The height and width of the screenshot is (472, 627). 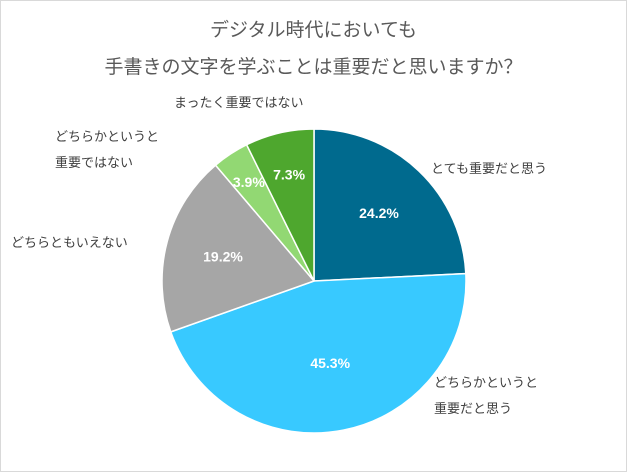 I want to click on chart-title-line-1: デジタル時代においても, so click(x=313, y=30).